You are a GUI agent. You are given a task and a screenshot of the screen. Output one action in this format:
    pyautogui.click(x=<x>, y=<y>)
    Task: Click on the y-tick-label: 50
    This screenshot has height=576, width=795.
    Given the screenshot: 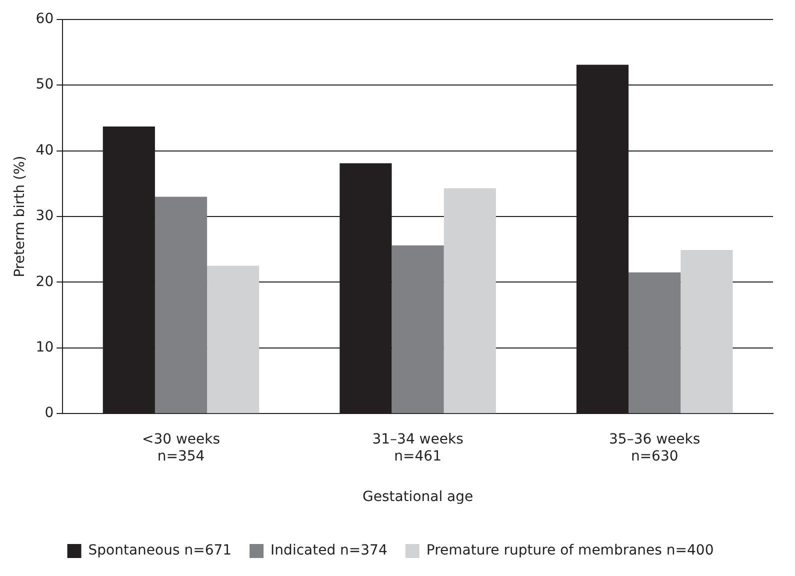 What is the action you would take?
    pyautogui.click(x=45, y=84)
    